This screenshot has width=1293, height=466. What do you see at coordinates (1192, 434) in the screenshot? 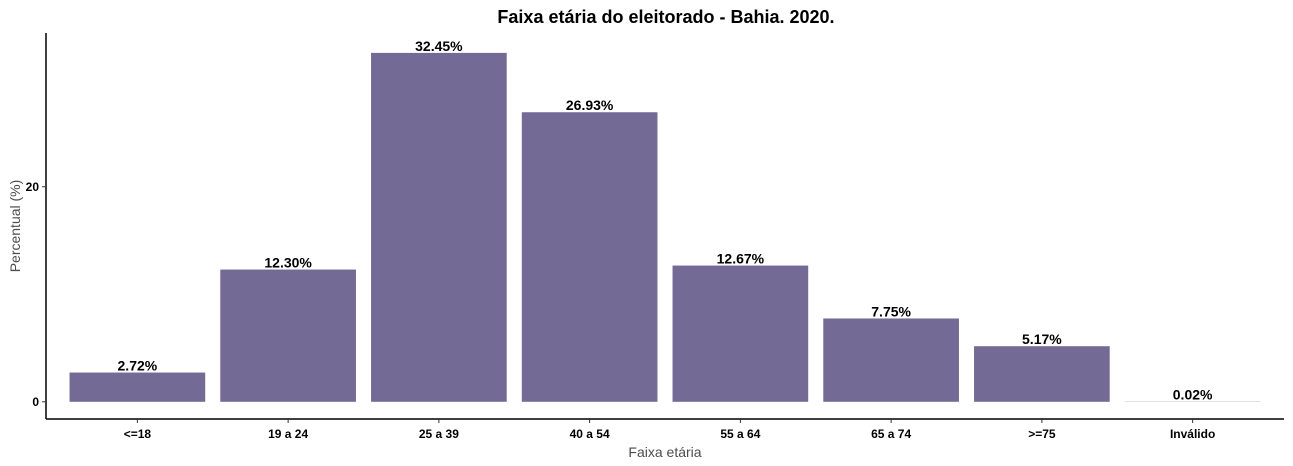
I see `x-tick-label-8: Inválido` at bounding box center [1192, 434].